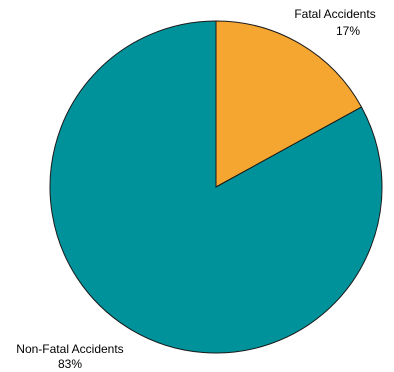 The height and width of the screenshot is (372, 394). I want to click on slice-label-fatal-accidents: Fatal Accidents, so click(334, 14).